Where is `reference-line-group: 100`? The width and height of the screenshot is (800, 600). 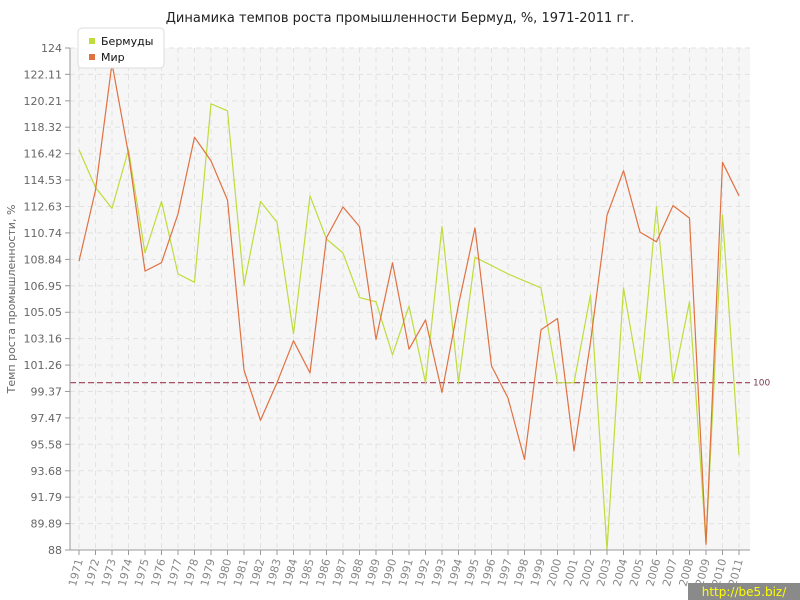 reference-line-group: 100 is located at coordinates (420, 384).